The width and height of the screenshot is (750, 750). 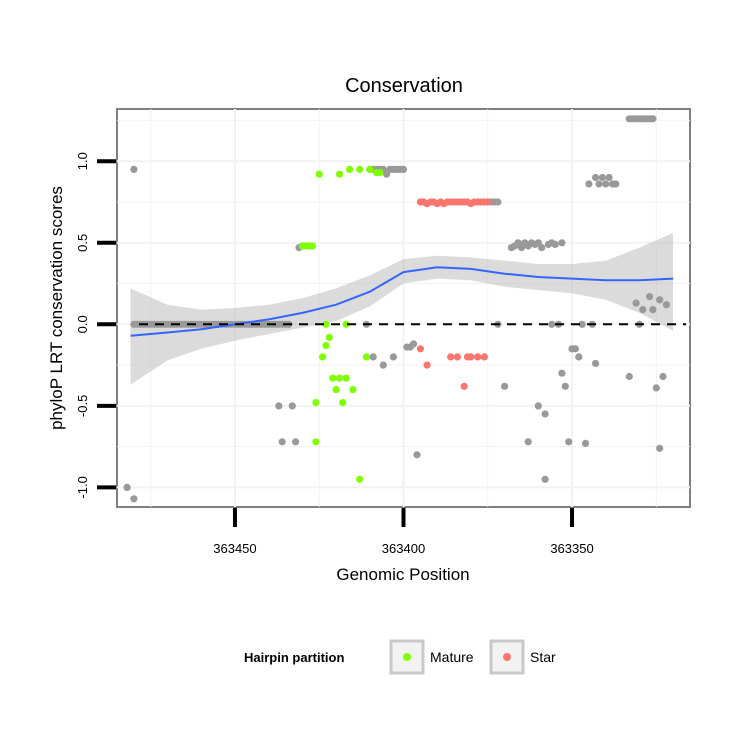 What do you see at coordinates (543, 657) in the screenshot?
I see `legend-label-star: Star` at bounding box center [543, 657].